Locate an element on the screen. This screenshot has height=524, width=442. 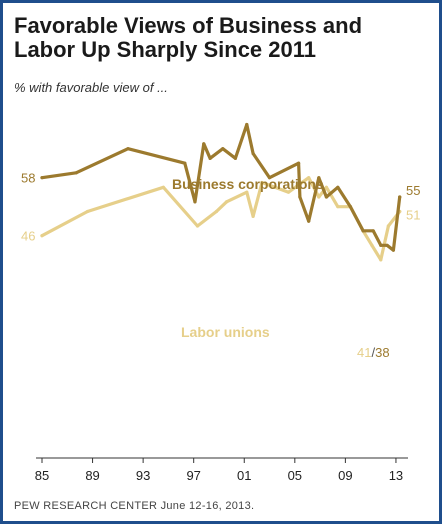
low-business-value: 38 is located at coordinates (382, 352).